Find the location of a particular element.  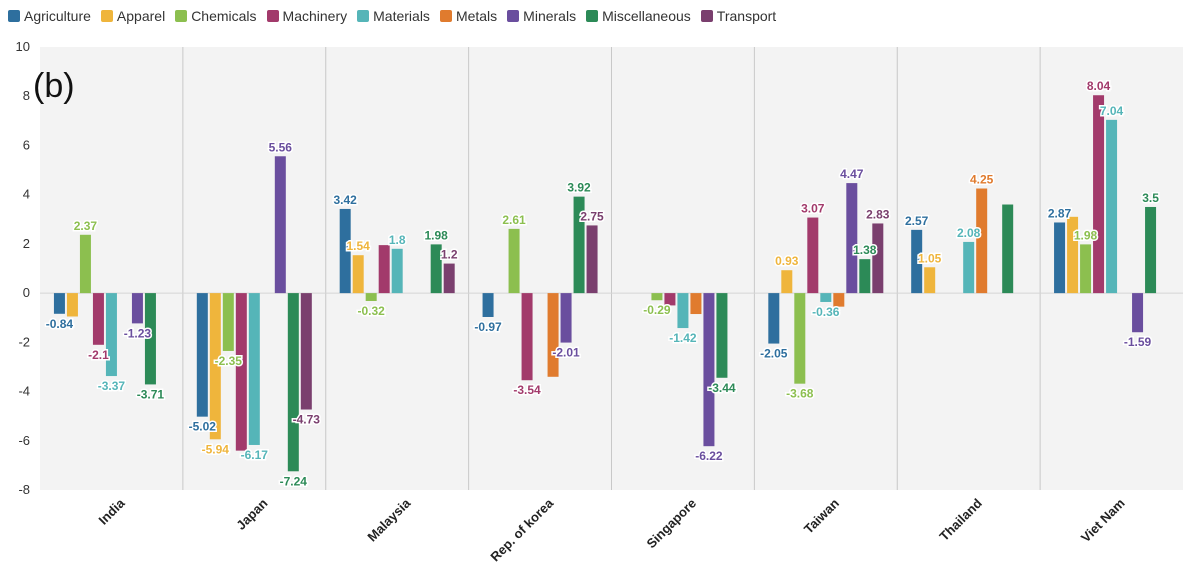

data-label: 3.5 is located at coordinates (1150, 198).